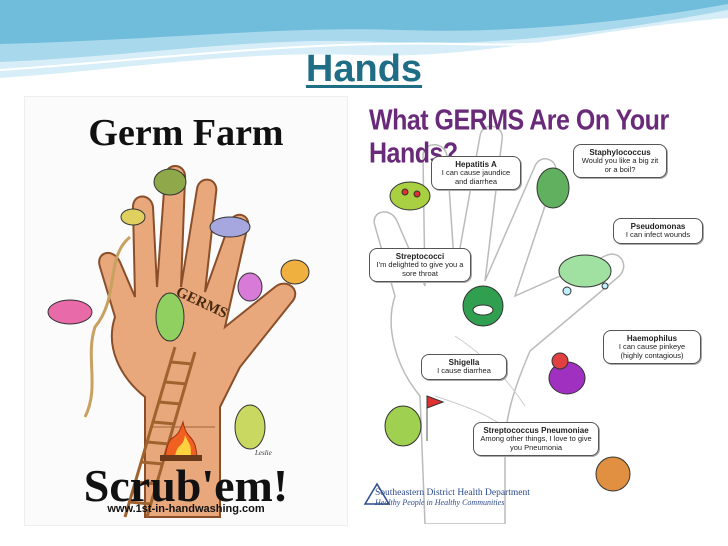 The height and width of the screenshot is (546, 728). I want to click on hepatitis-germ, so click(410, 196).